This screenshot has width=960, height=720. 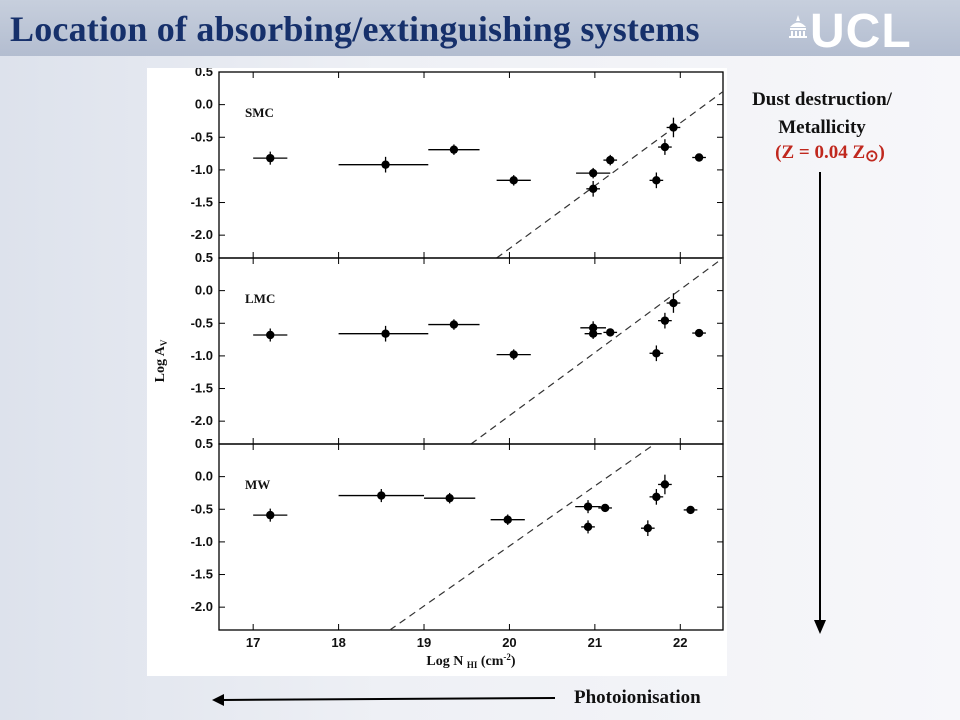 What do you see at coordinates (384, 700) in the screenshot?
I see `left-arrow-icon` at bounding box center [384, 700].